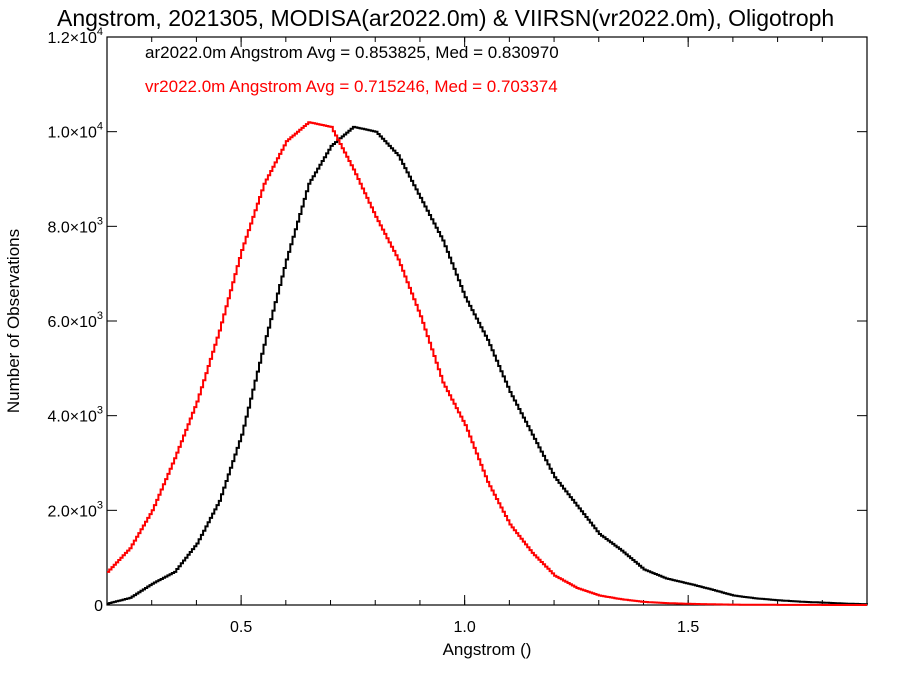 The width and height of the screenshot is (900, 675). What do you see at coordinates (688, 627) in the screenshot?
I see `x-tick-label: 1.5` at bounding box center [688, 627].